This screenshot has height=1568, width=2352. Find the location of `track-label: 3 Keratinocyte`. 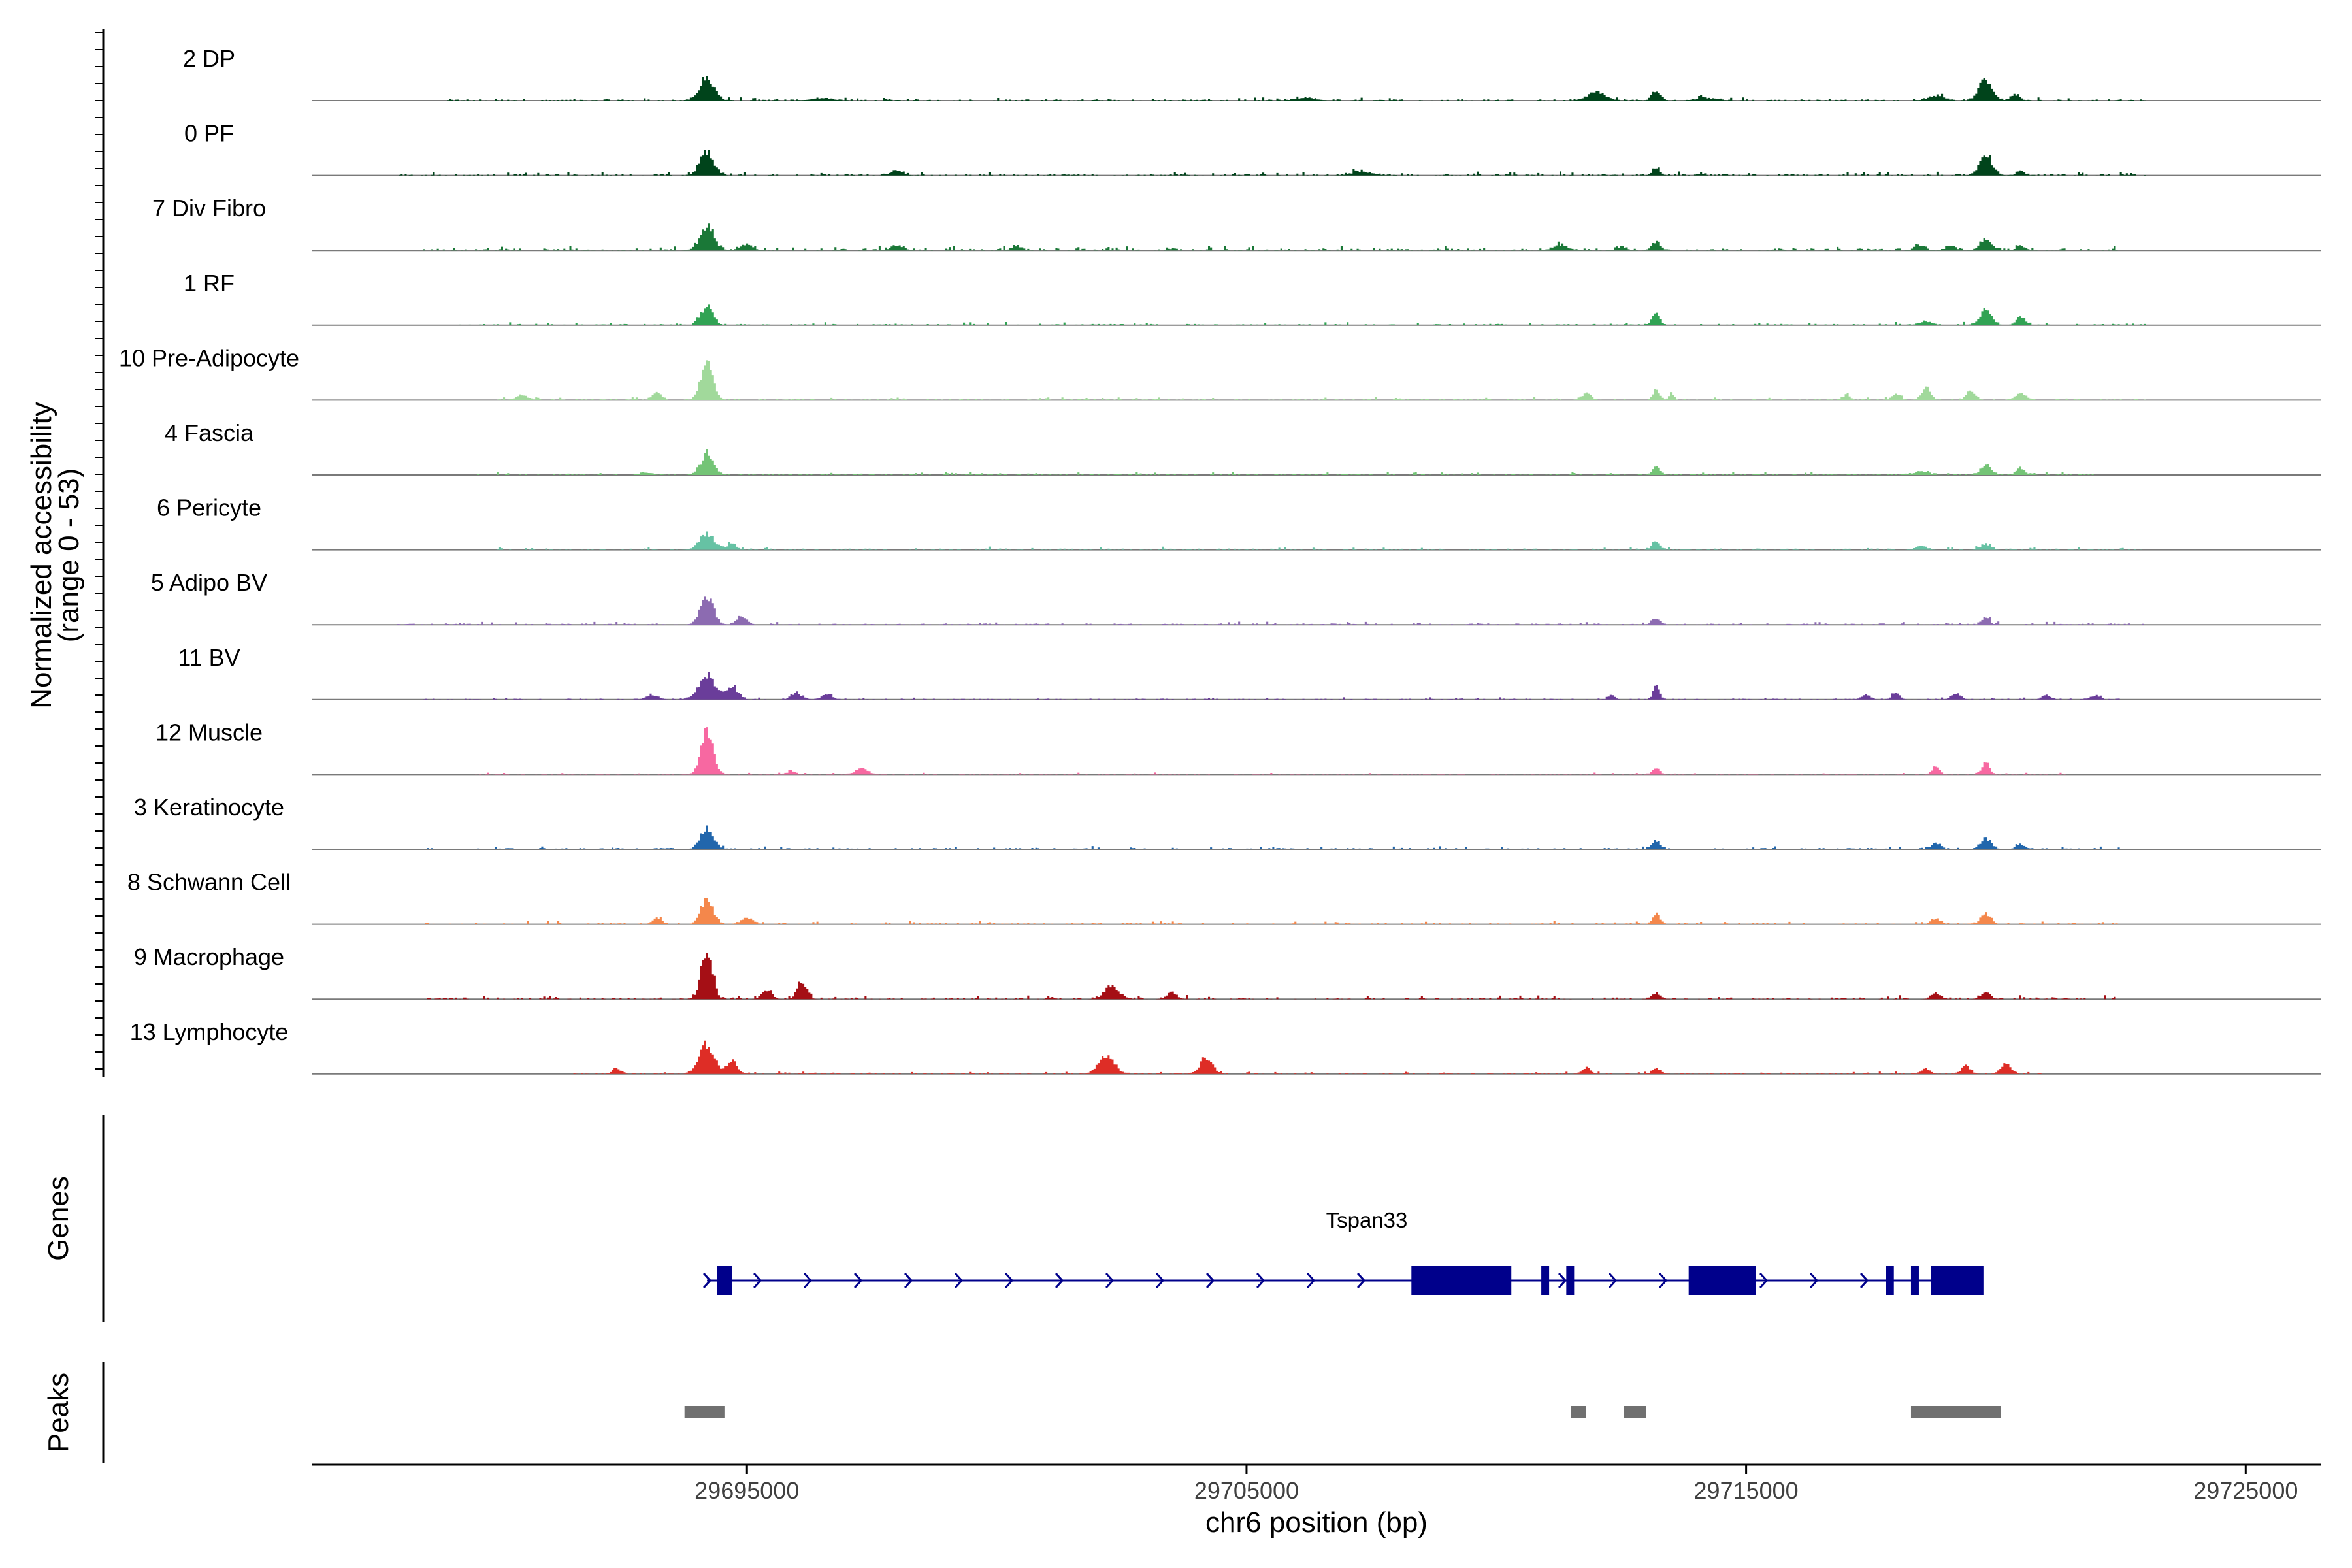

track-label: 3 Keratinocyte is located at coordinates (209, 807).